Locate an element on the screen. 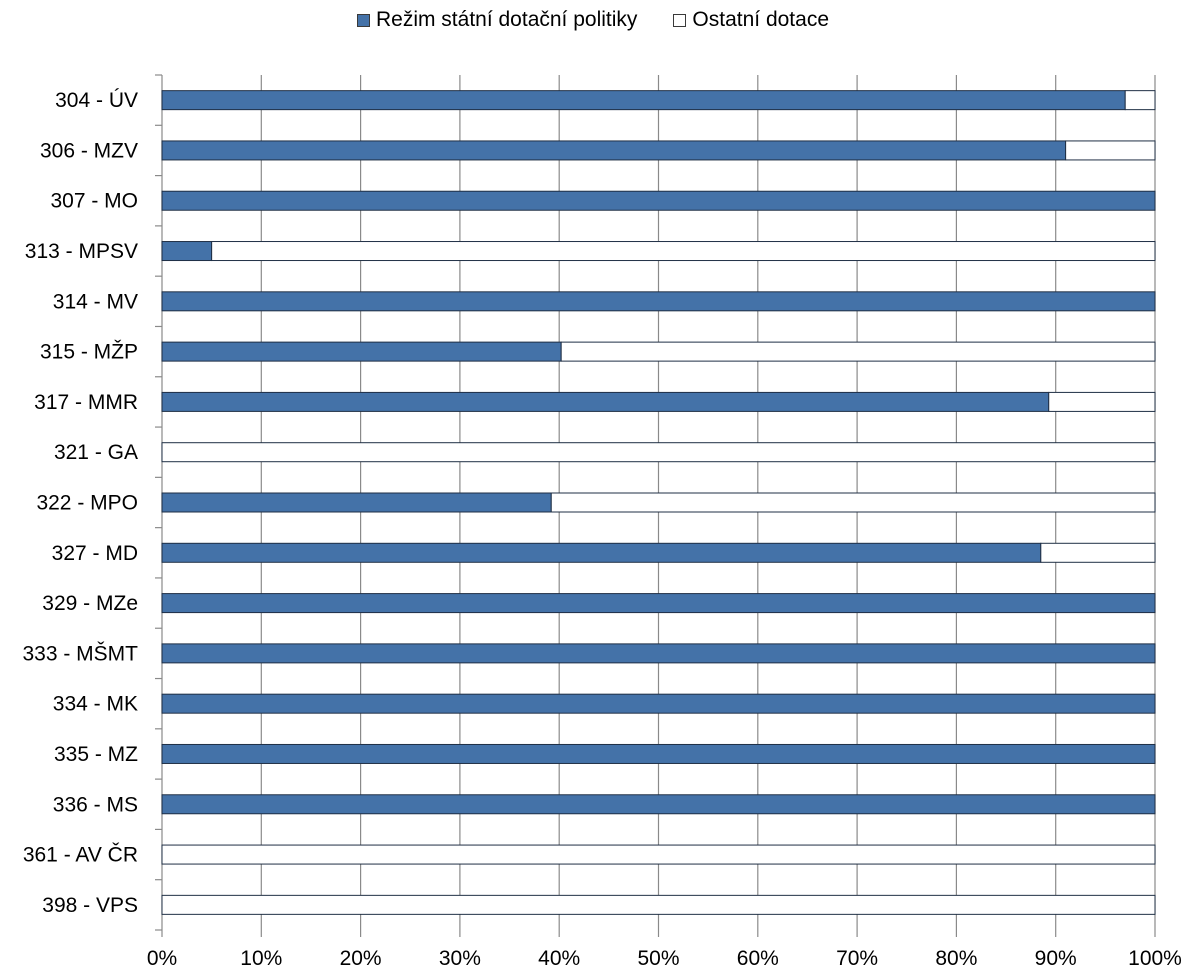 This screenshot has width=1186, height=974. legend-swatch-rezim is located at coordinates (363, 20).